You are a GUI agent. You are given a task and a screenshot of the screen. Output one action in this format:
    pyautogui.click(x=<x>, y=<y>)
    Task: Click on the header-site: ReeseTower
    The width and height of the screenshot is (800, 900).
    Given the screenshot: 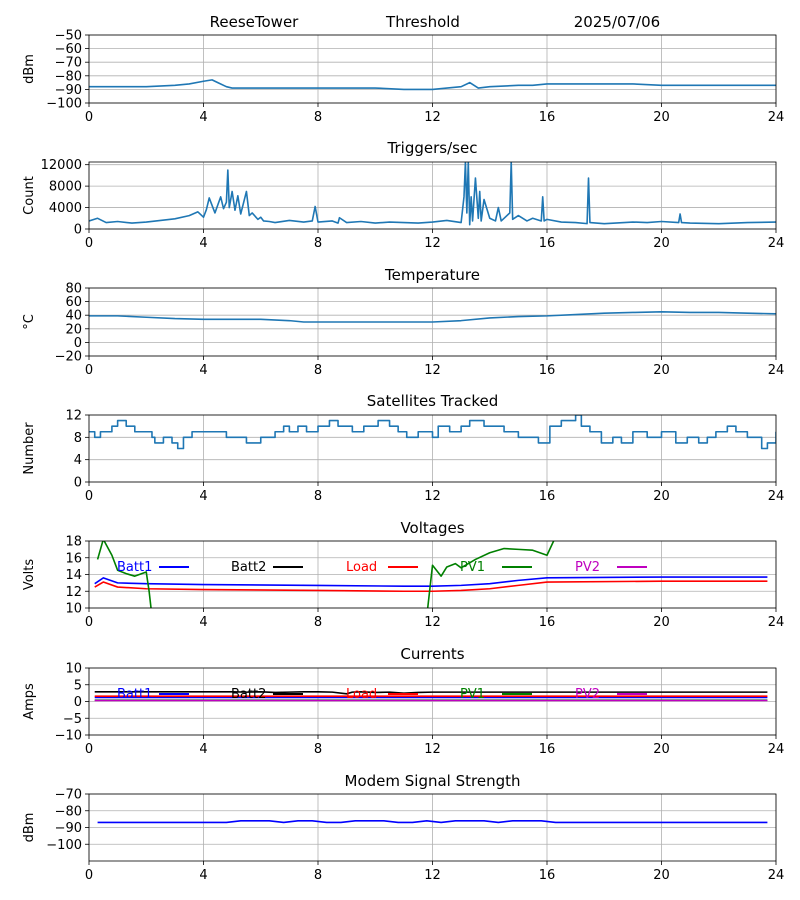 What is the action you would take?
    pyautogui.click(x=255, y=22)
    